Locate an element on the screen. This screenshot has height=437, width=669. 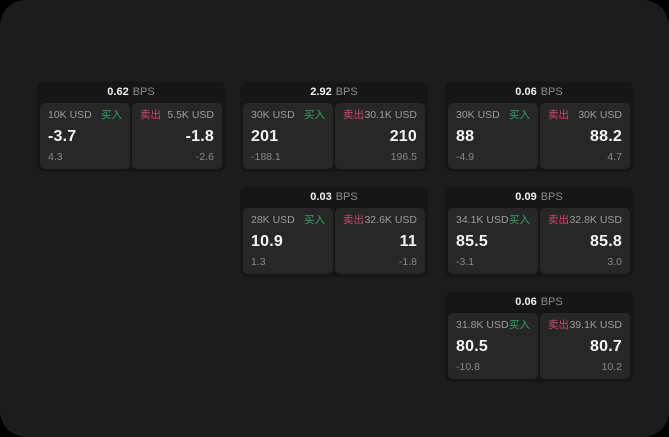
bps-value: 2.92 is located at coordinates (321, 92).